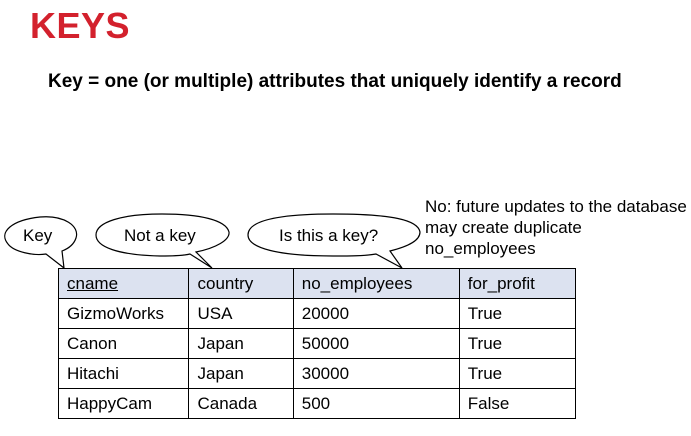 This screenshot has width=691, height=436. I want to click on key-callout-label: Key, so click(38, 235).